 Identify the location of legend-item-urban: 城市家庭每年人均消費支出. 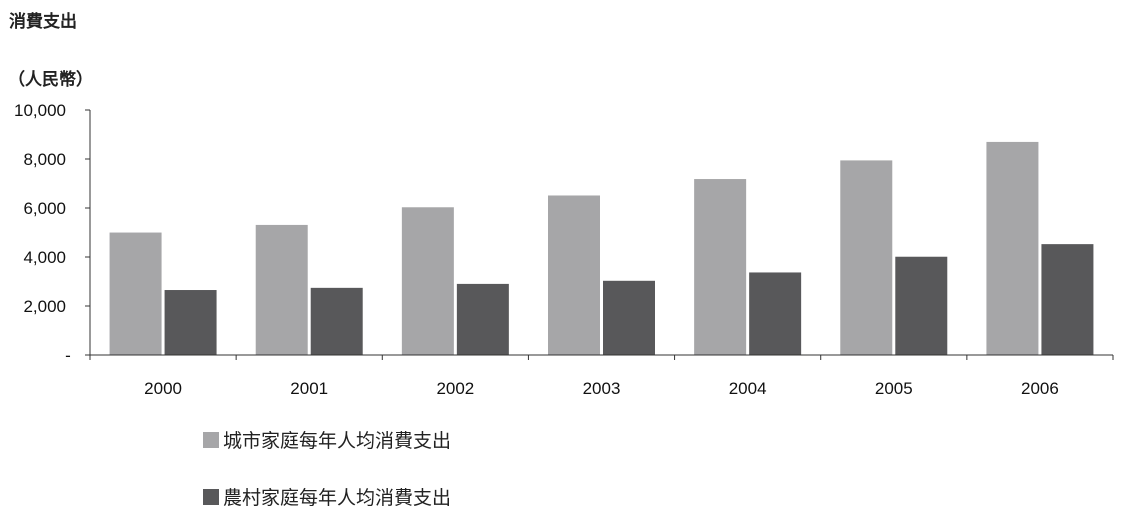
(327, 439).